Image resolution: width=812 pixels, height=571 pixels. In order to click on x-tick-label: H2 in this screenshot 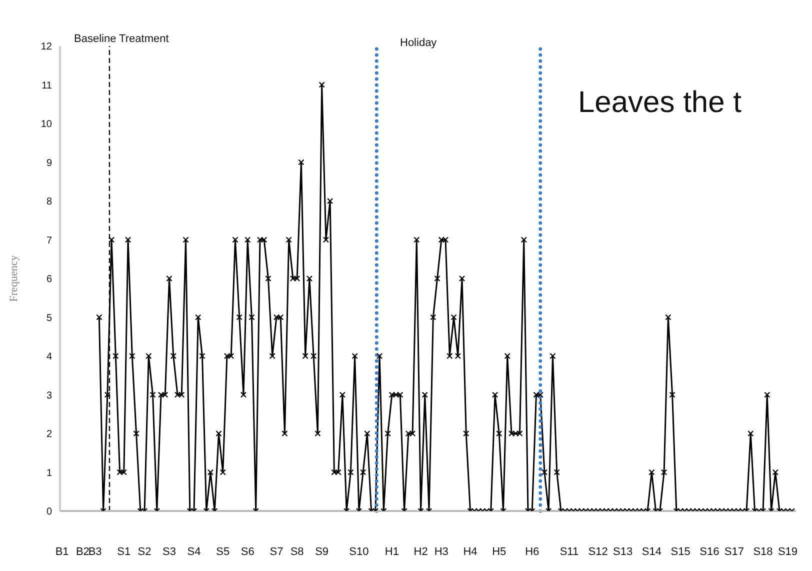, I will do `click(421, 552)`.